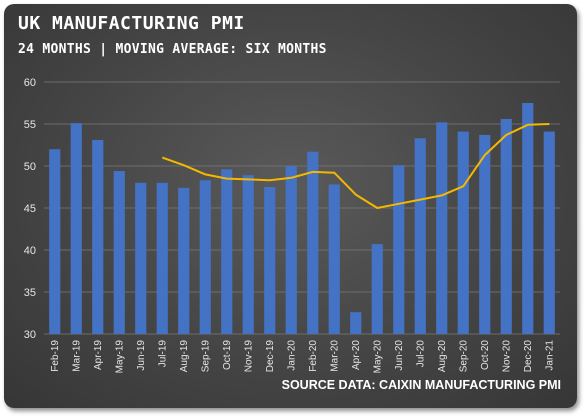 The width and height of the screenshot is (585, 416). I want to click on y-tick-label: 40, so click(30, 251).